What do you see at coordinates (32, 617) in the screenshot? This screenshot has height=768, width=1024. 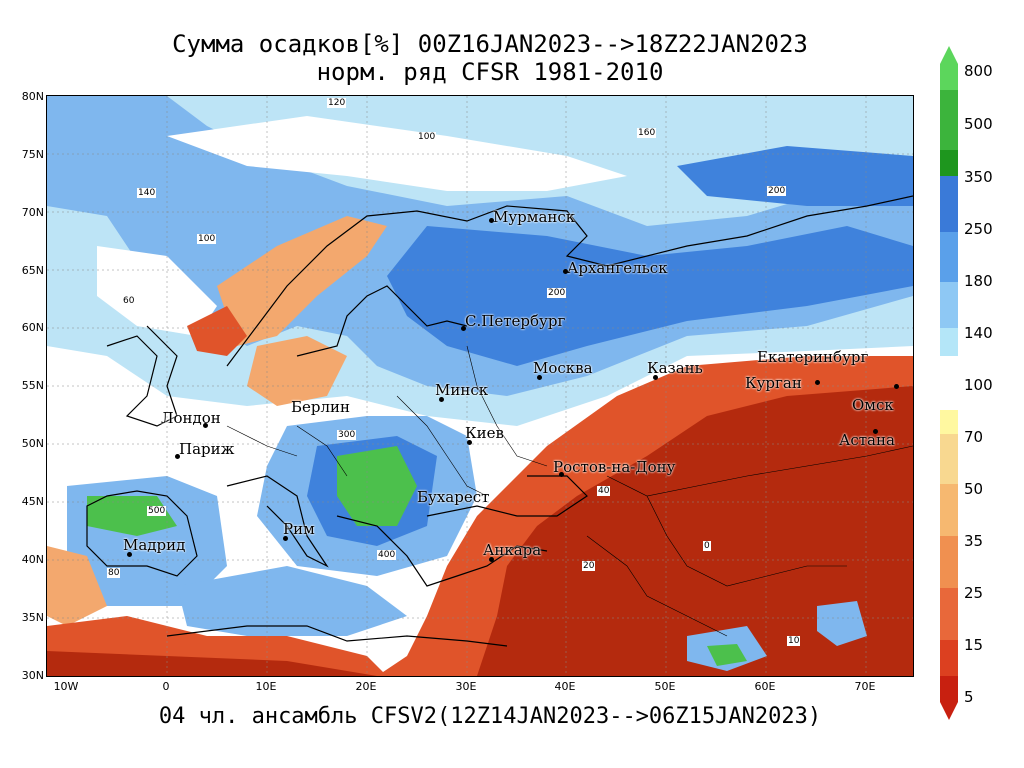 I see `lat-label: 35N` at bounding box center [32, 617].